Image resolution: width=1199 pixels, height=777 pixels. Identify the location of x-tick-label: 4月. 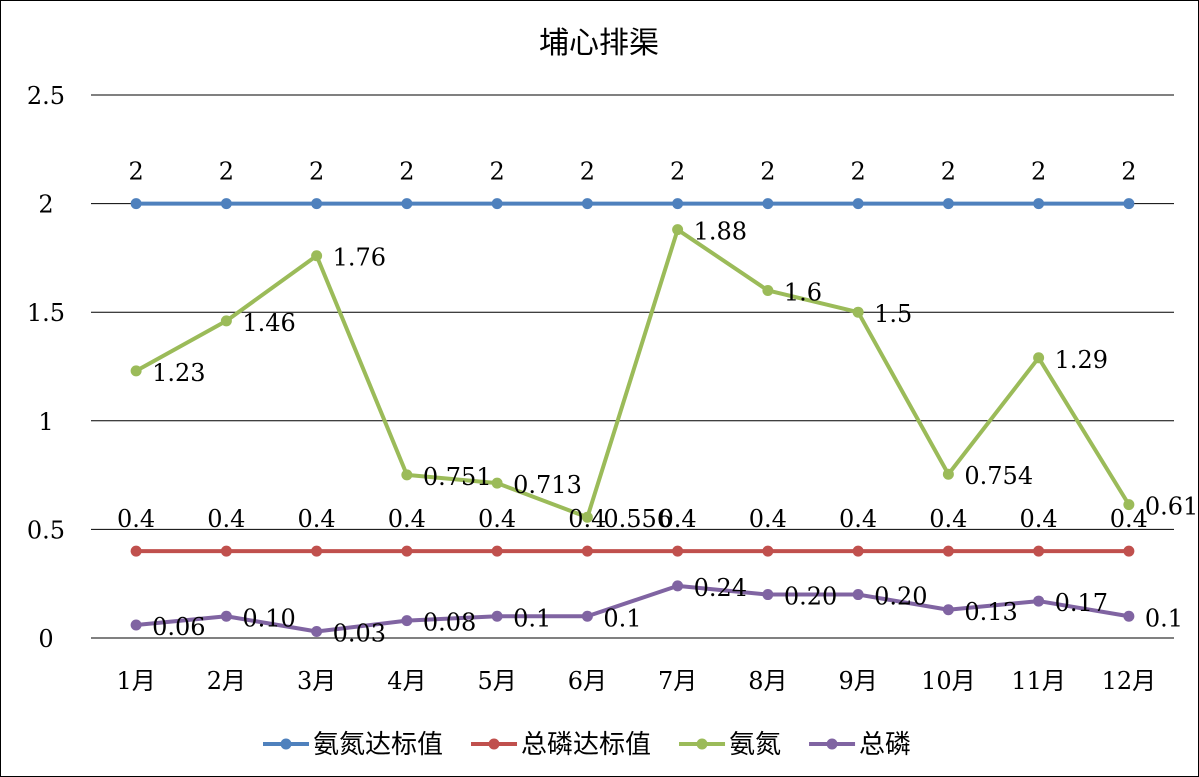
(406, 681).